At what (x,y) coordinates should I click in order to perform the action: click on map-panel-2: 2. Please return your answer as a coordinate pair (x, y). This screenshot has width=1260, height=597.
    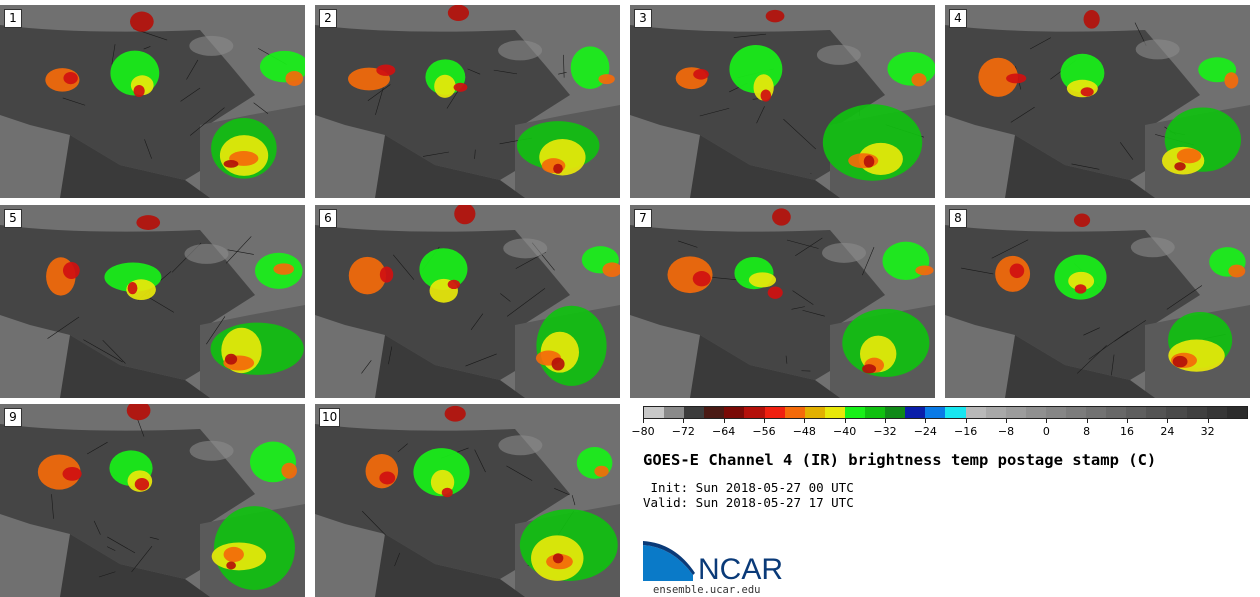
    Looking at the image, I should click on (467, 101).